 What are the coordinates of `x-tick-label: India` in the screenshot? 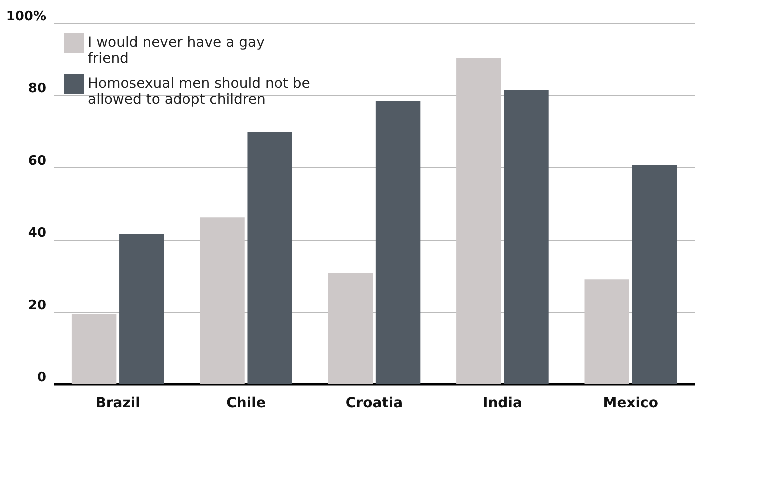 It's located at (502, 404).